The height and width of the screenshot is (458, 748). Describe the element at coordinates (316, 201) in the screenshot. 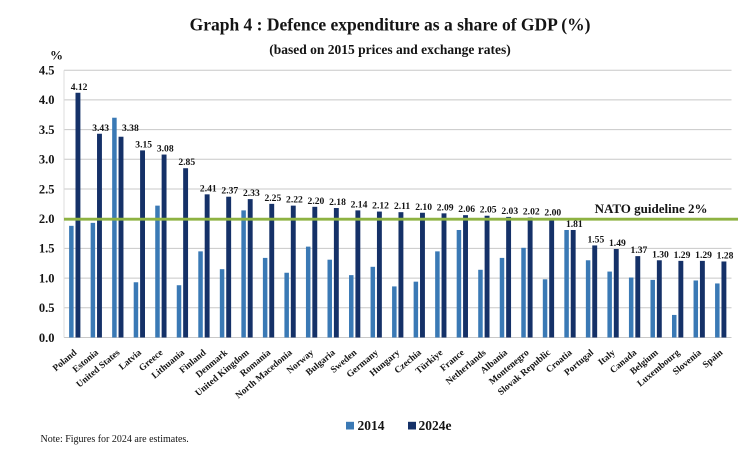

I see `svg-text: 2.20` at that location.